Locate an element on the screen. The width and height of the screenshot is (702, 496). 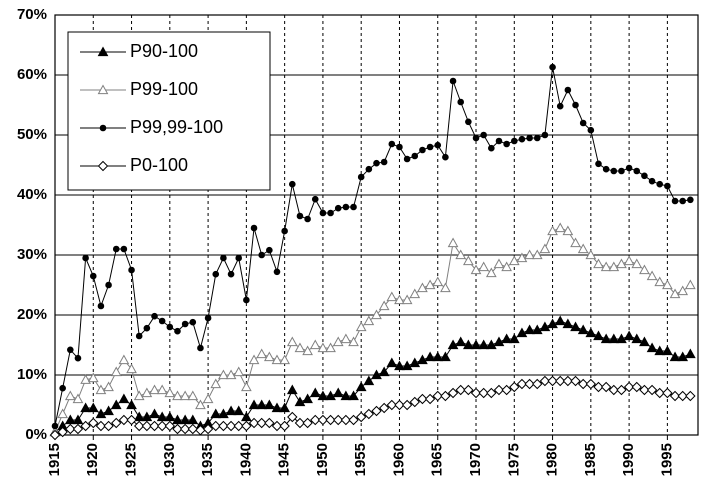
x-tick-label: 1945 is located at coordinates (284, 459).